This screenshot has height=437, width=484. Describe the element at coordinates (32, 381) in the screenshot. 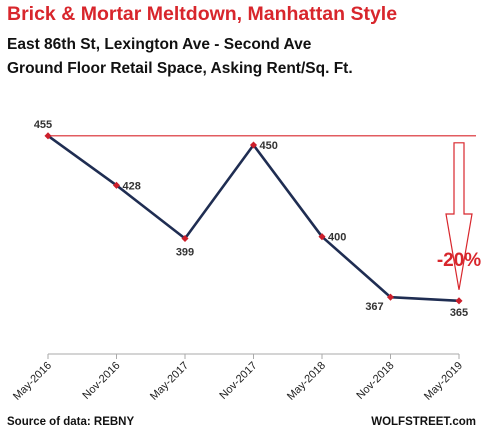

I see `x-tick-label: May-2016` at that location.